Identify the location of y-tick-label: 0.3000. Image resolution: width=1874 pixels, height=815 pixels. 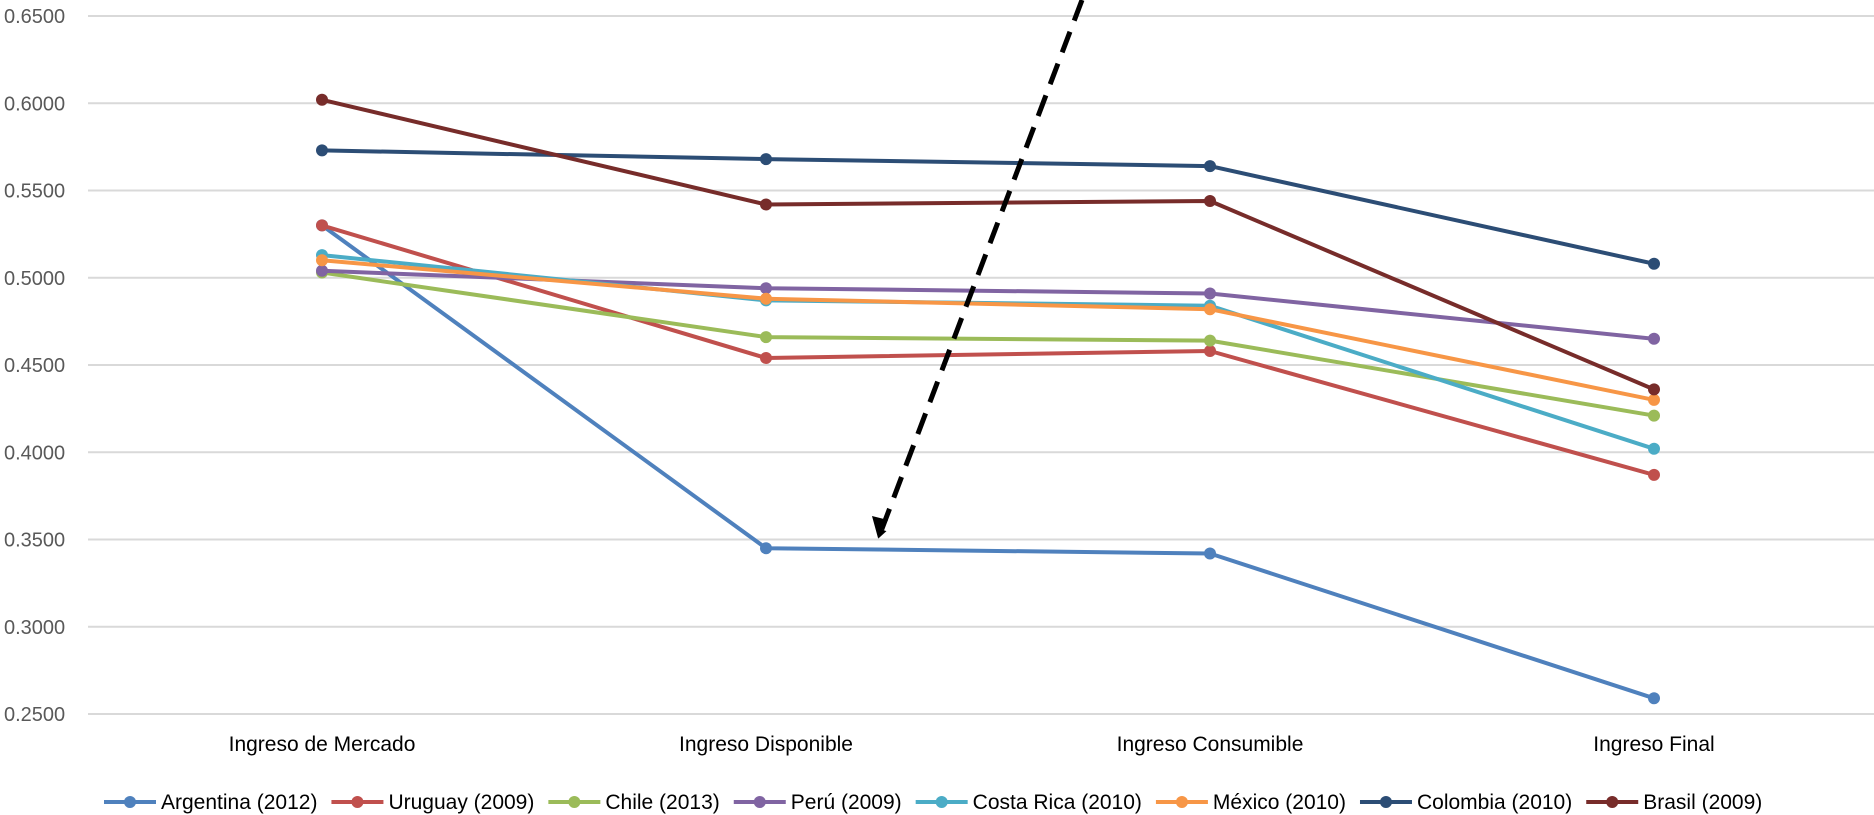
(34, 628).